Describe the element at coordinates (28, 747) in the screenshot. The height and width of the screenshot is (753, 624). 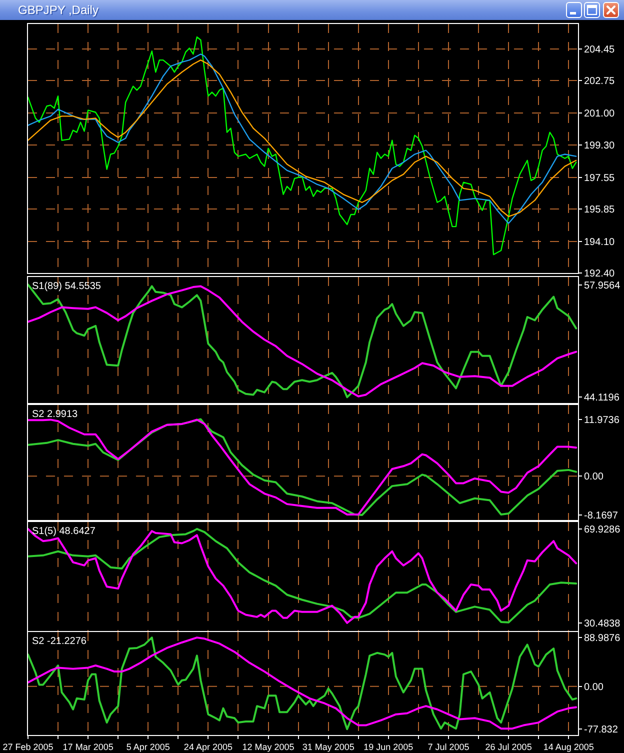
I see `x-tick-label: 27 Feb 2005` at that location.